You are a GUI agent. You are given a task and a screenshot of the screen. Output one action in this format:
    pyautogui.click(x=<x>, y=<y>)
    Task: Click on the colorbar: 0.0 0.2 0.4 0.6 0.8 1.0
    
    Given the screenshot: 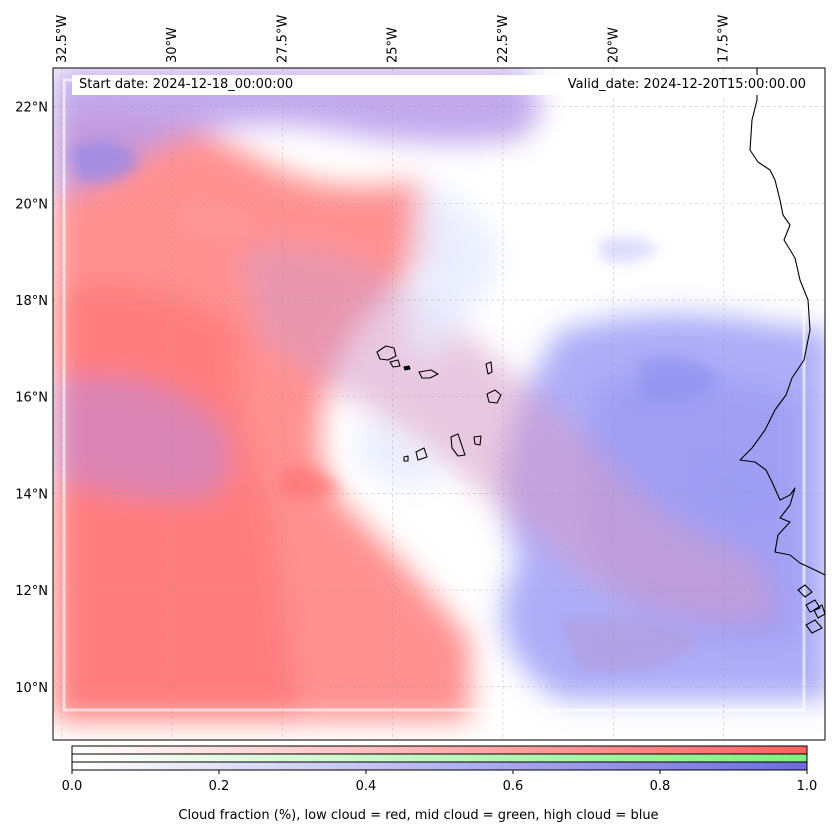 What is the action you would take?
    pyautogui.click(x=440, y=769)
    